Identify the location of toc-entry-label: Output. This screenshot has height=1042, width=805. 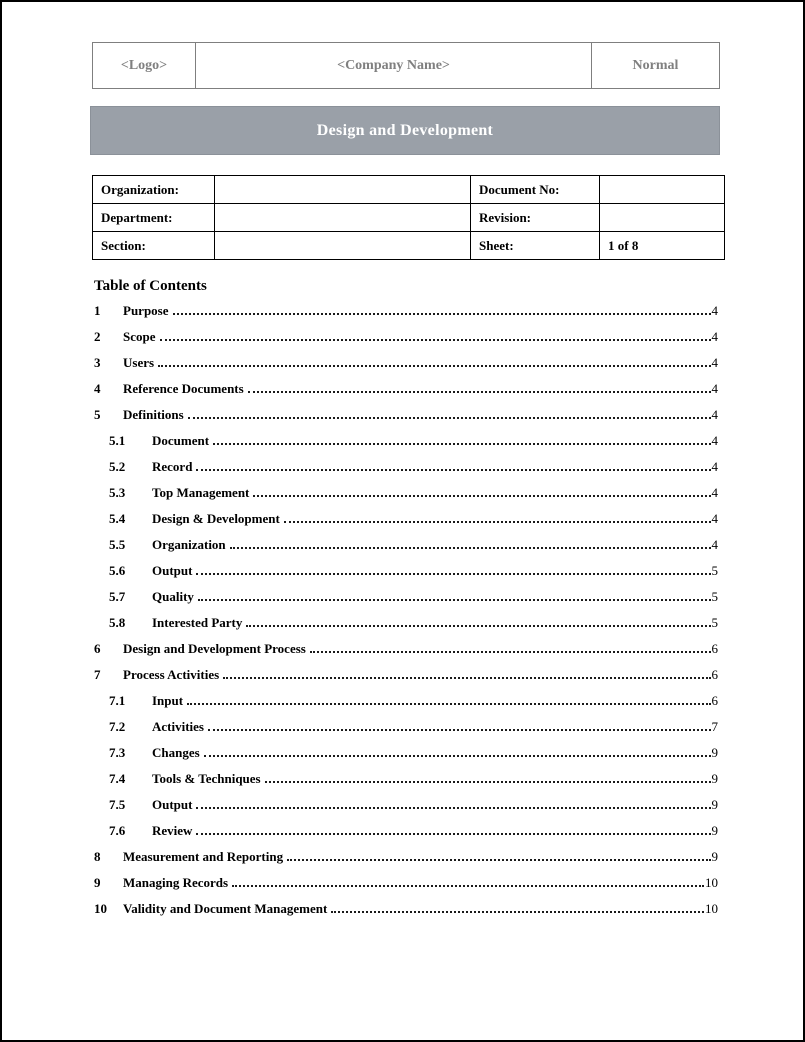
(172, 570).